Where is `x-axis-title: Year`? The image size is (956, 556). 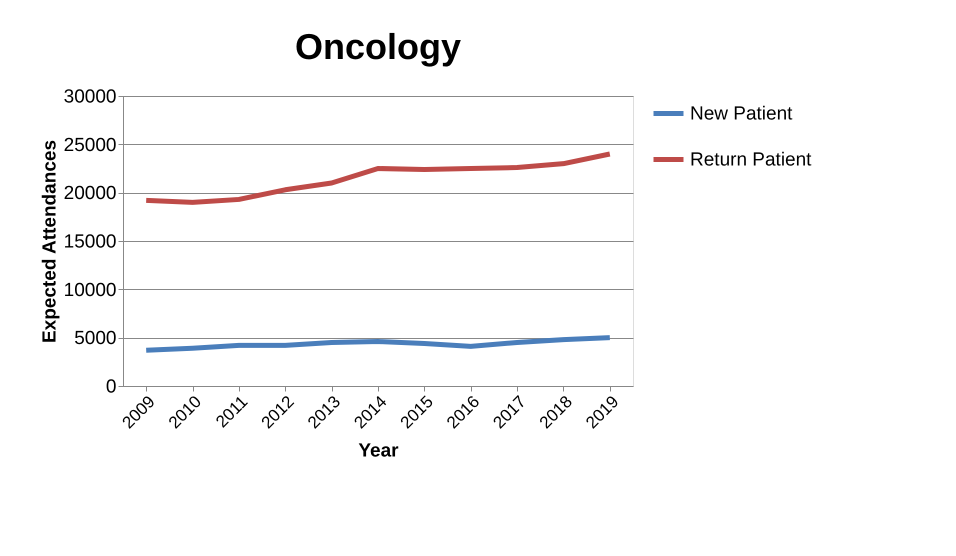 x-axis-title: Year is located at coordinates (379, 451).